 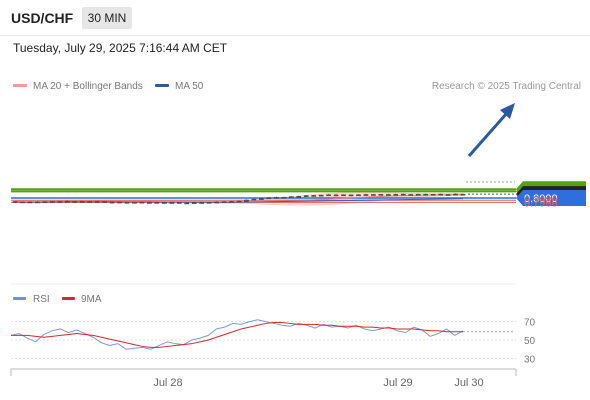 I want to click on symbol-label: USD/CHF, so click(x=42, y=18).